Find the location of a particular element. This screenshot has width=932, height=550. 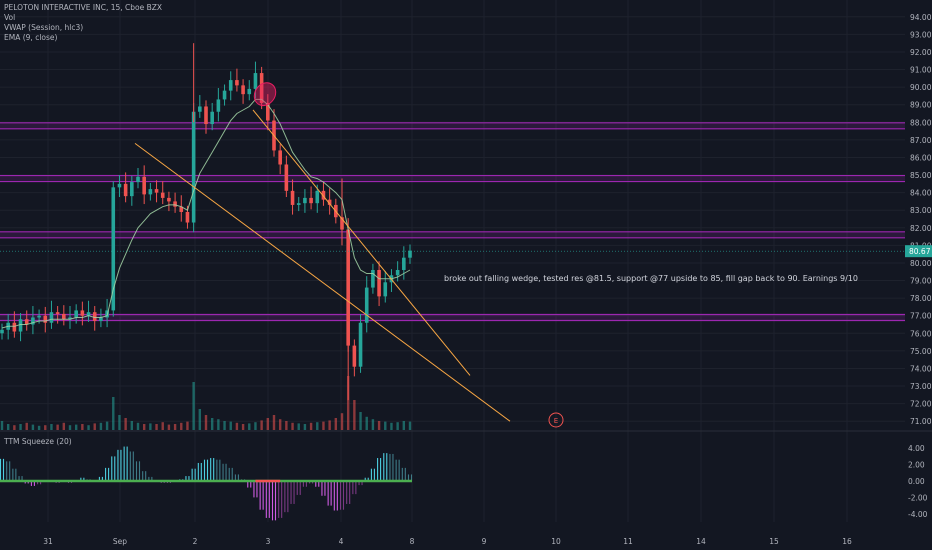

vwap-legend: VWAP (Session, hlc3) is located at coordinates (44, 27).